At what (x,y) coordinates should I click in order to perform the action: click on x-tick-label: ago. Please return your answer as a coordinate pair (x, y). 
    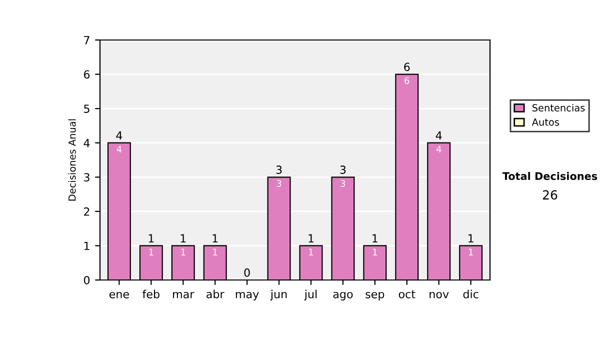
    Looking at the image, I should click on (343, 296).